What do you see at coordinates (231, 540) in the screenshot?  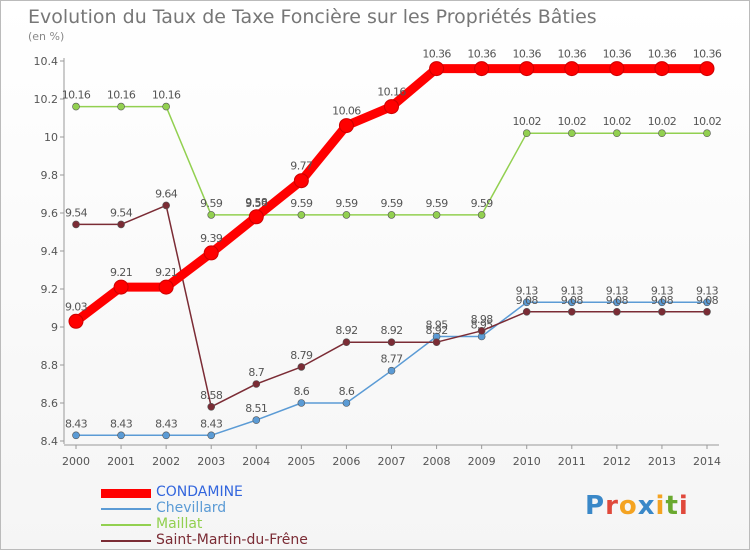 I see `legend-item: Saint-Martin-du-Frêne` at bounding box center [231, 540].